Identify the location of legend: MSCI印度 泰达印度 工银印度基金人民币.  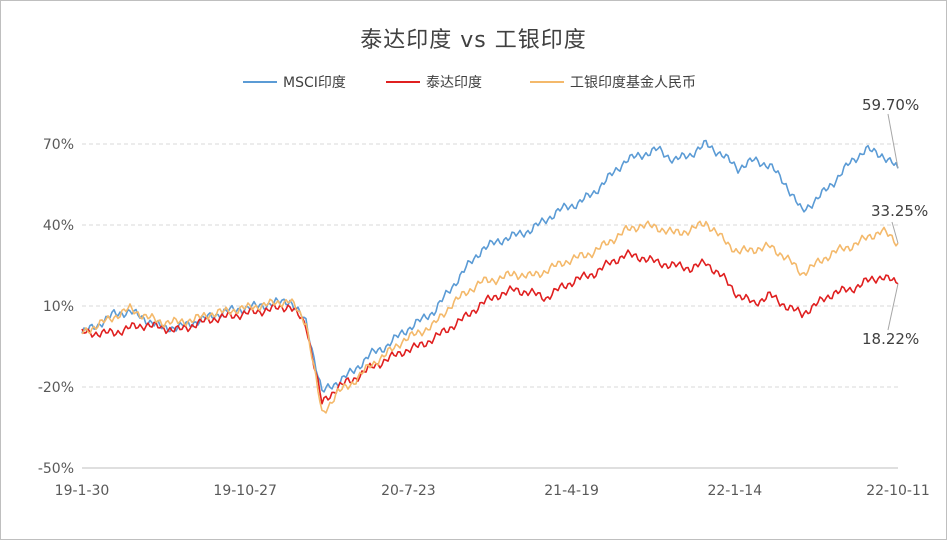
(473, 83).